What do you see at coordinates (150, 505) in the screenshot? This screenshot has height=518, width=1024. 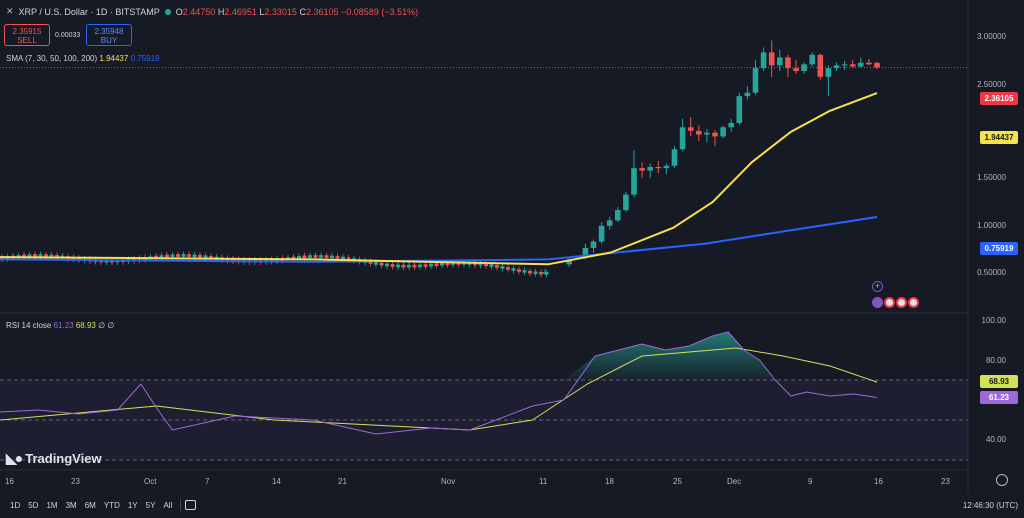 I see `range-5y-button: 5Y` at bounding box center [150, 505].